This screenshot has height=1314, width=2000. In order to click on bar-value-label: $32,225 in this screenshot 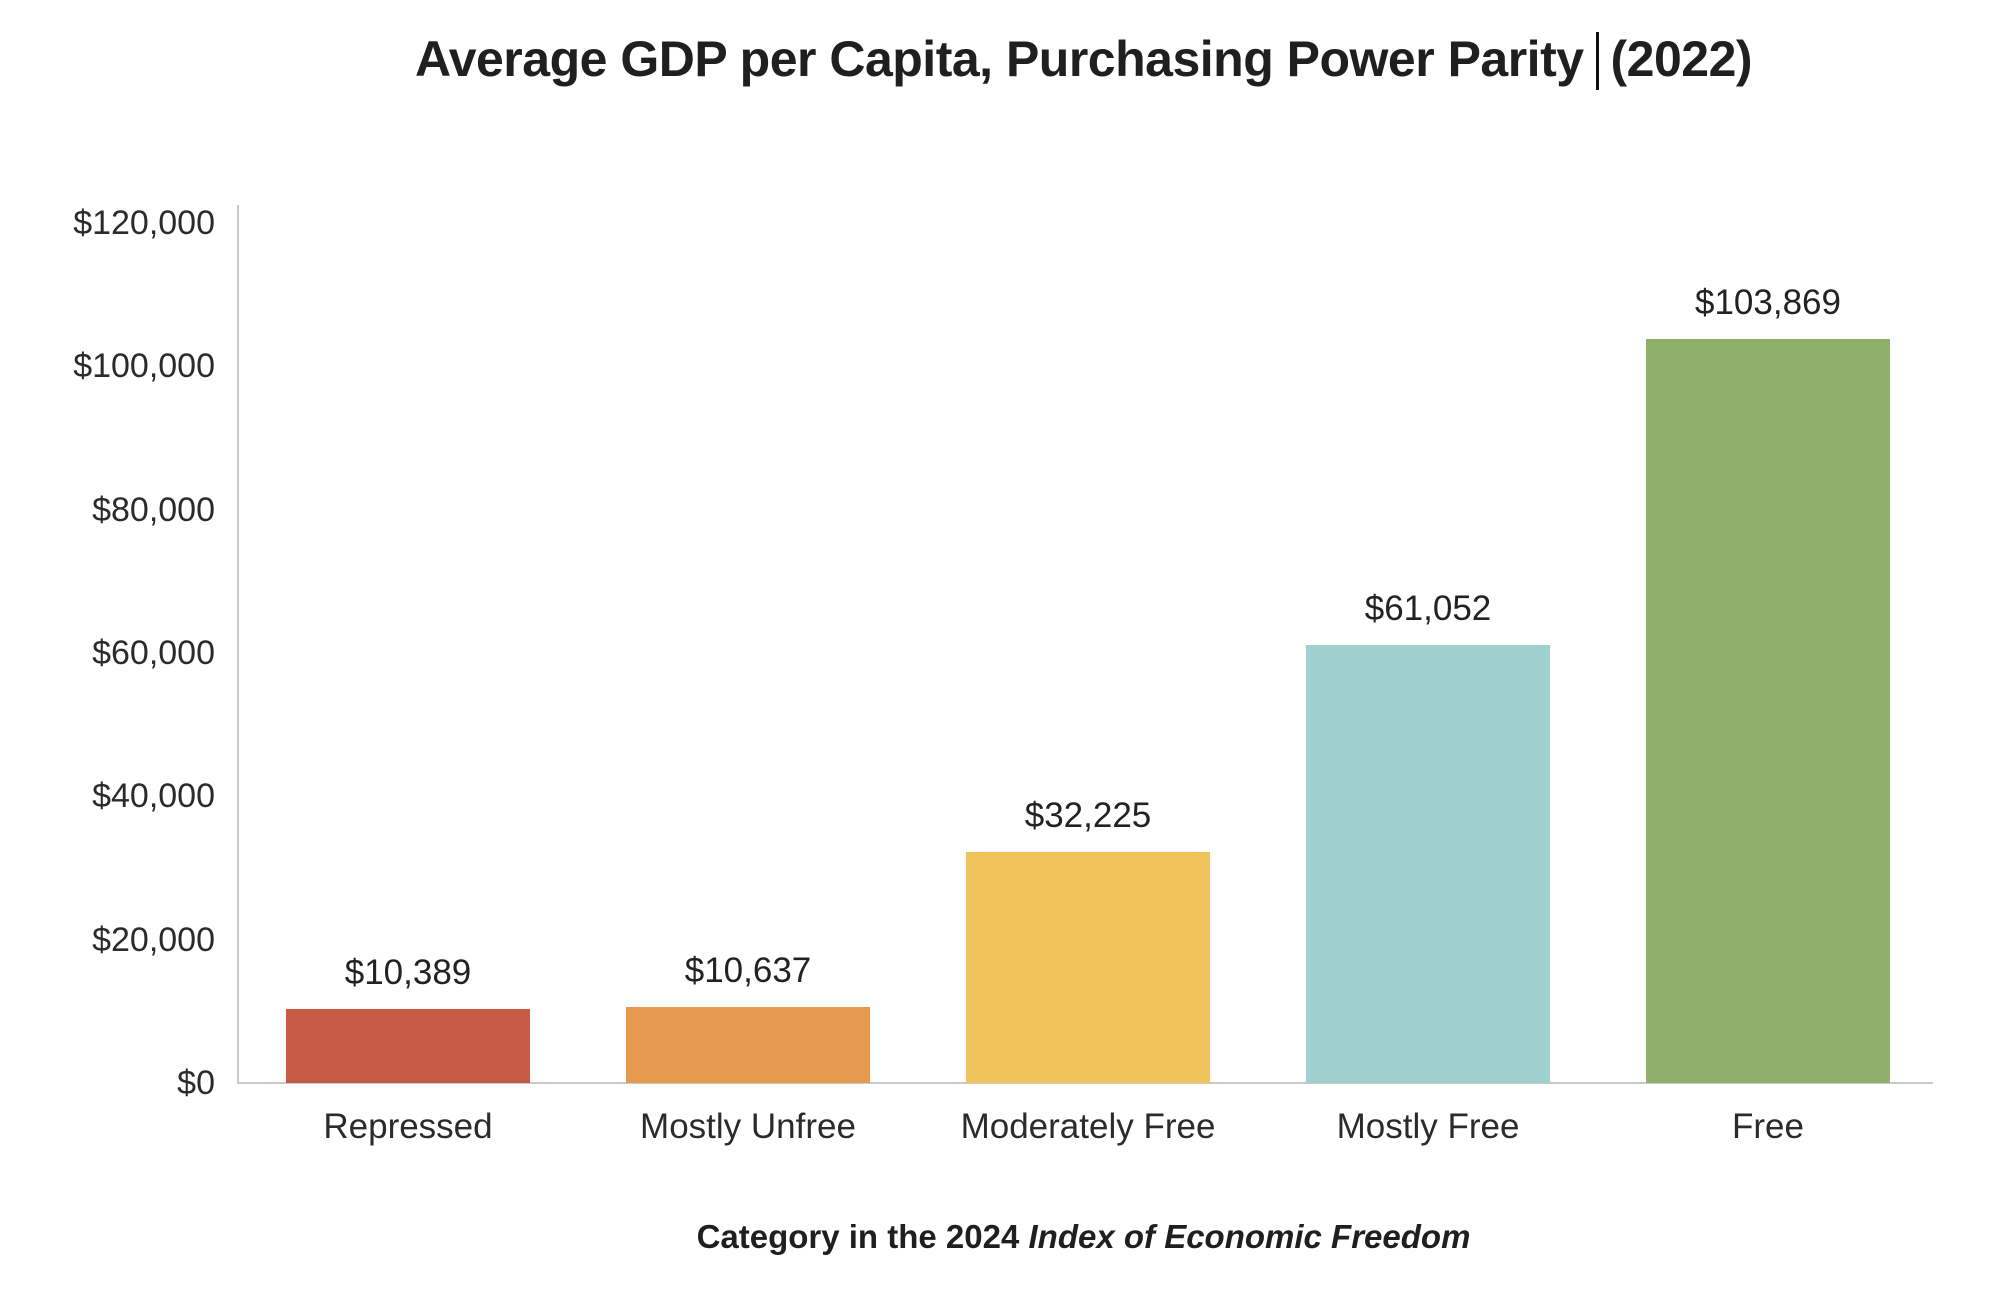, I will do `click(1088, 815)`.